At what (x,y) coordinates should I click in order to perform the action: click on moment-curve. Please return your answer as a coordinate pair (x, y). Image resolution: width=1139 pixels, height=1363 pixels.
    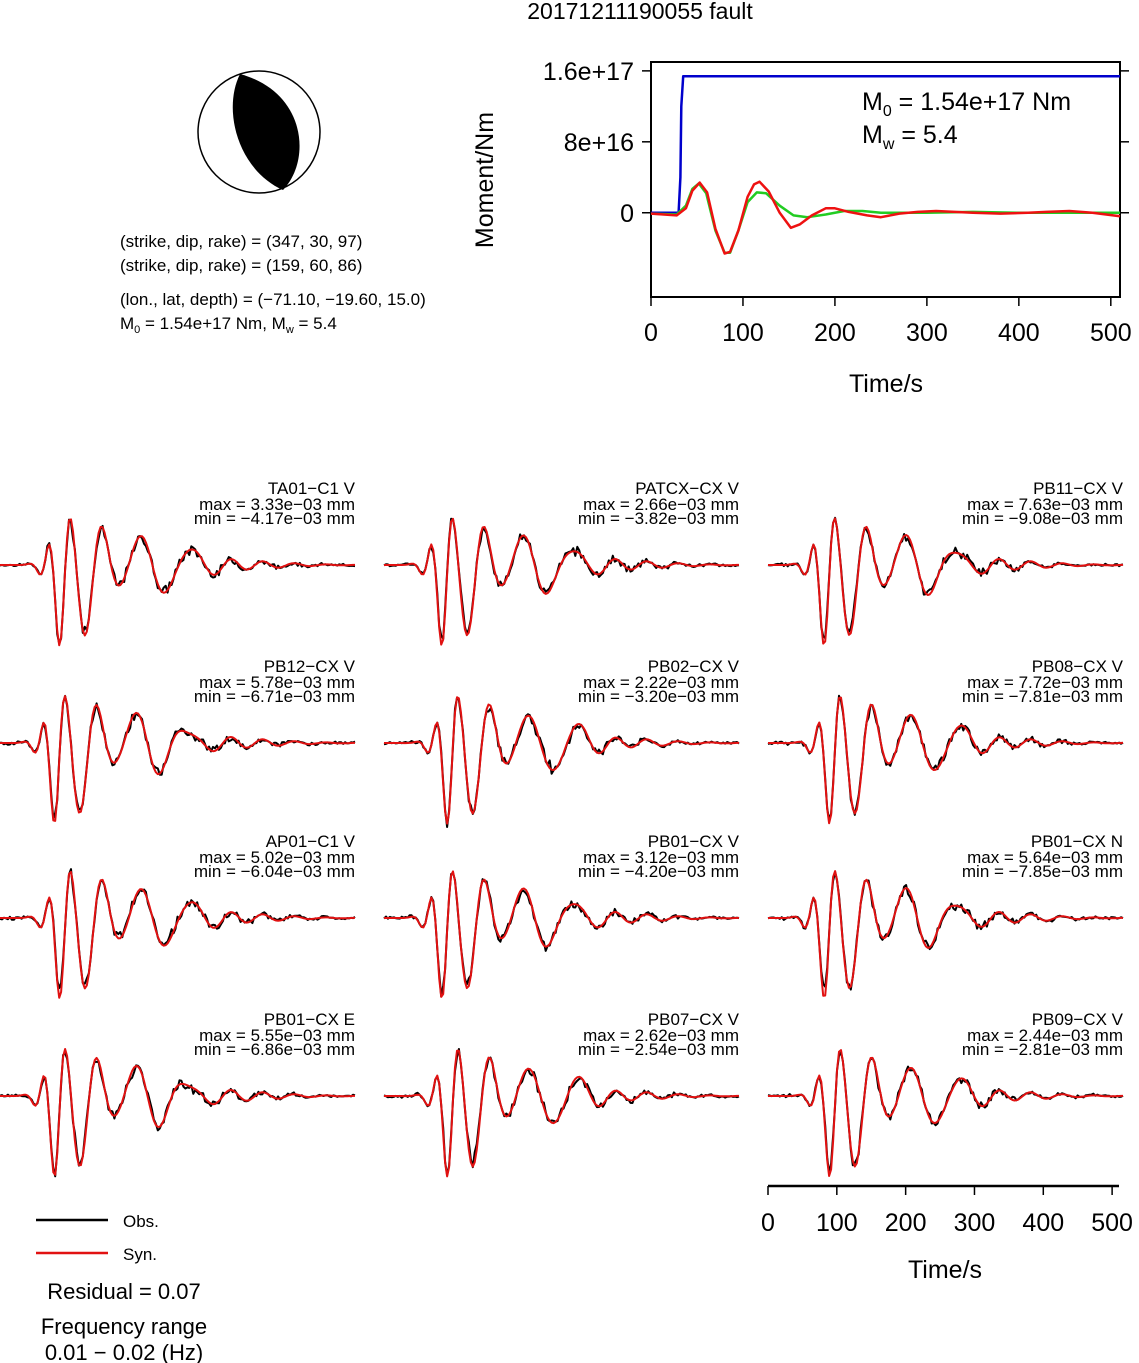
    Looking at the image, I should click on (885, 144).